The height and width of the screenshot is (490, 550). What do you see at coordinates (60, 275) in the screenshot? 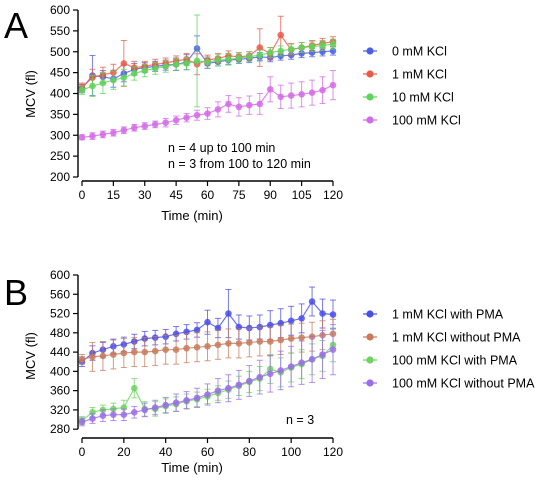
I see `panel-b-y-tick-label: 600` at bounding box center [60, 275].